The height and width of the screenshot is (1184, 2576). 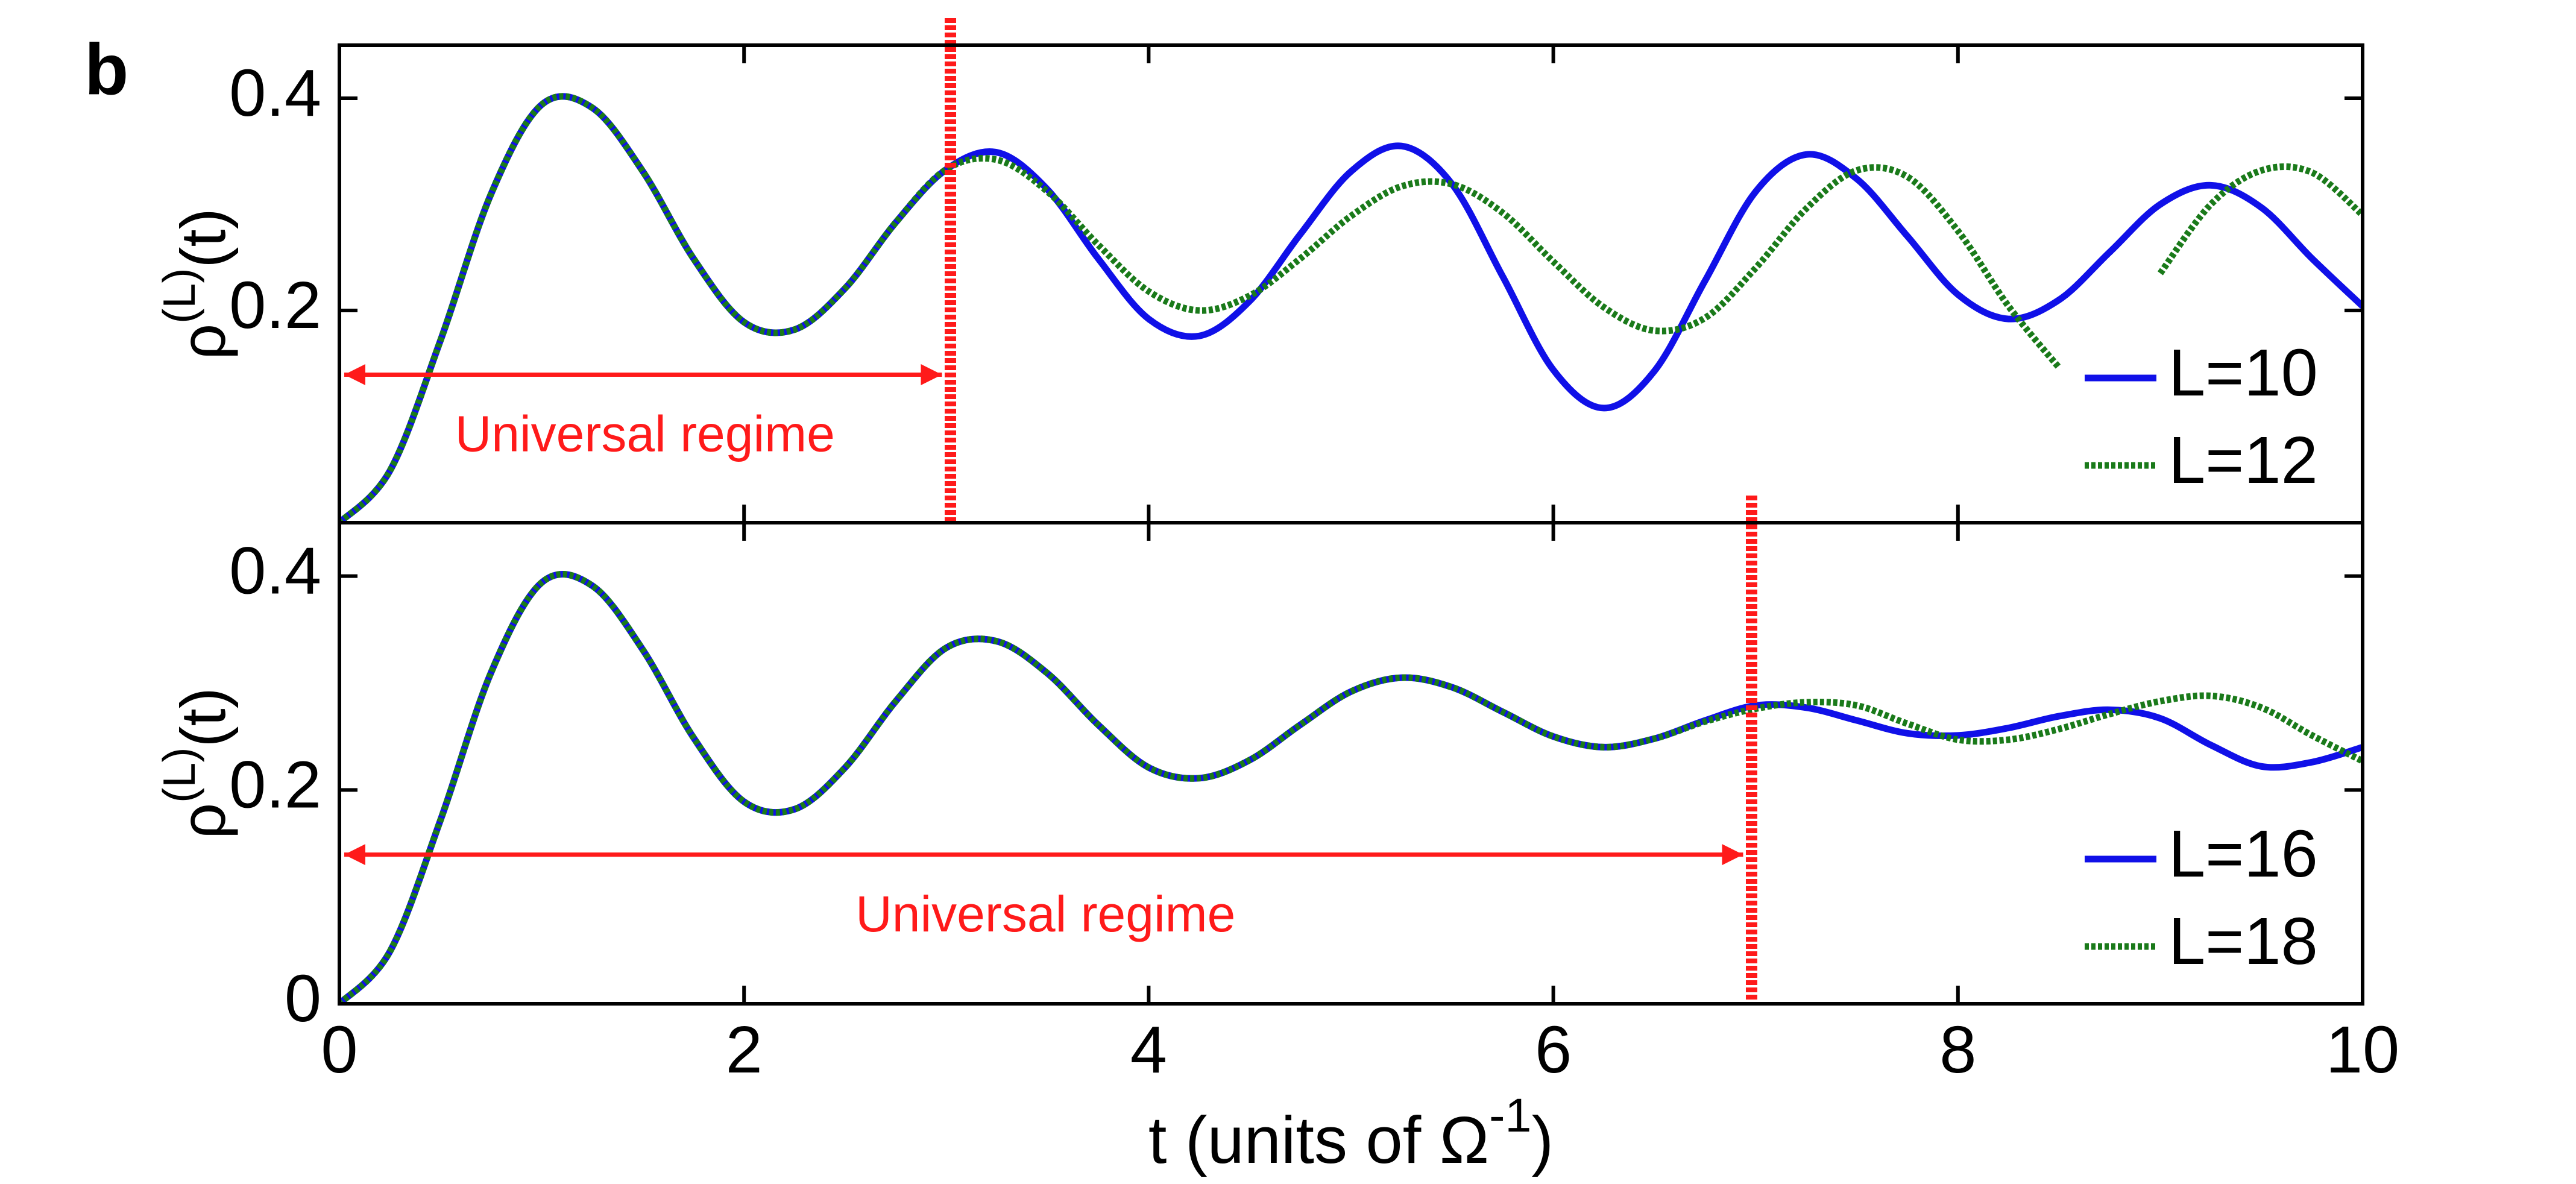 What do you see at coordinates (339, 1050) in the screenshot?
I see `x-tick-label: 0` at bounding box center [339, 1050].